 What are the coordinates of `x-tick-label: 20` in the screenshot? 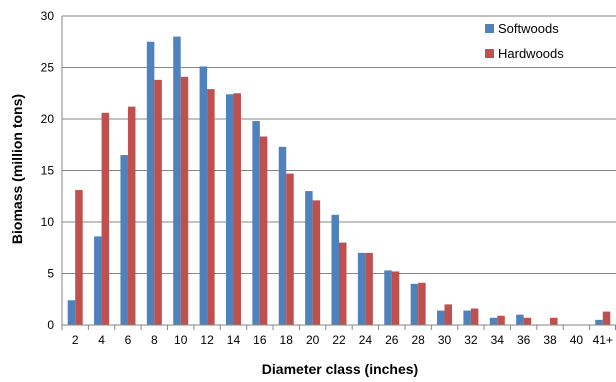 It's located at (313, 340).